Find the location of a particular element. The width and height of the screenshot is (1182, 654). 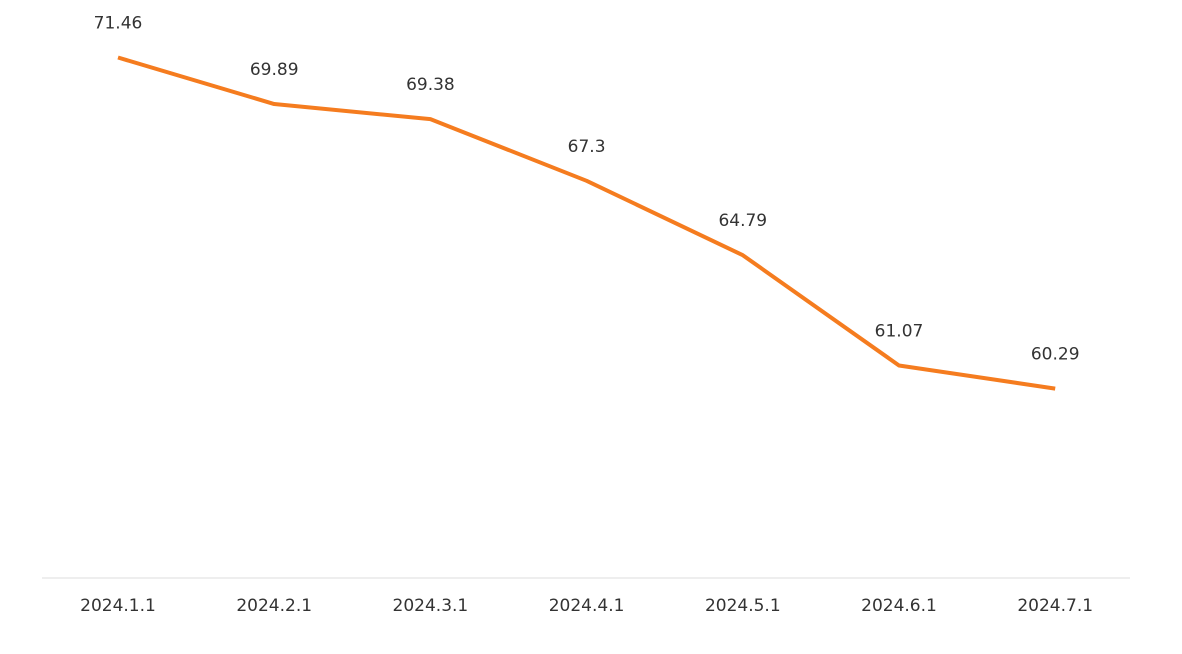

x-tick-label: 2024.3.1 is located at coordinates (431, 606).